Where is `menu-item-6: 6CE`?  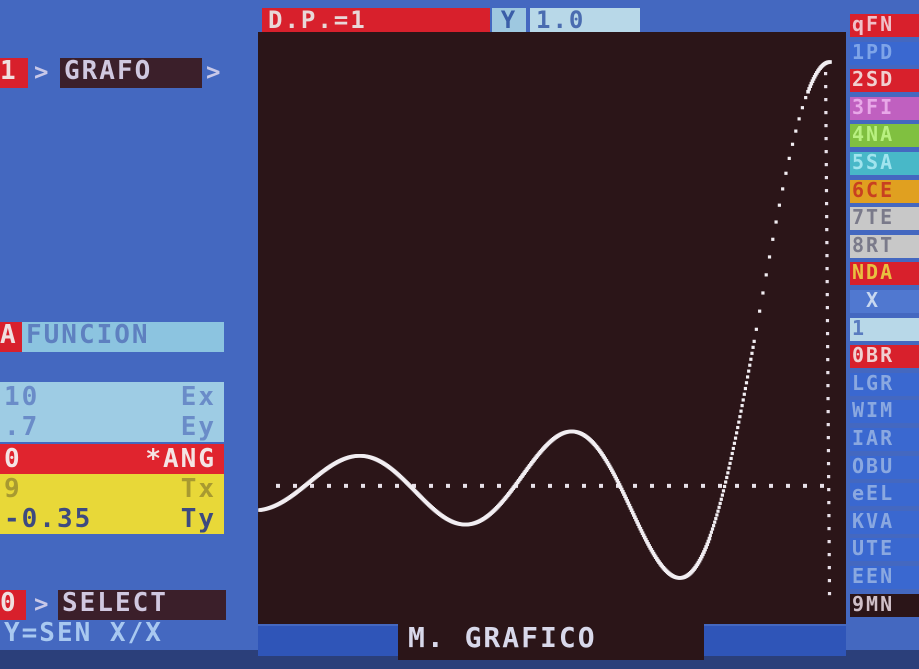
menu-item-6: 6CE is located at coordinates (884, 191).